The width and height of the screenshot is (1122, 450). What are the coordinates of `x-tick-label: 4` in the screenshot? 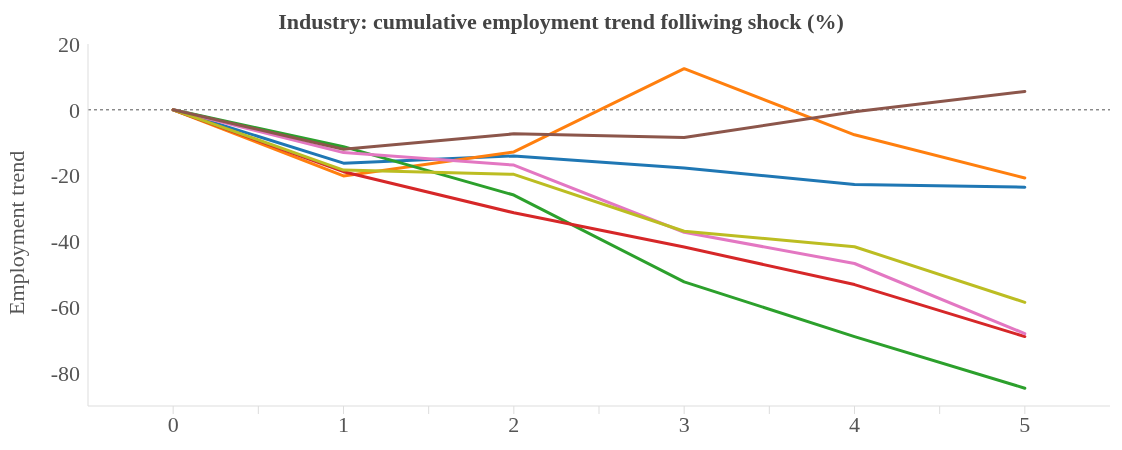 It's located at (854, 424).